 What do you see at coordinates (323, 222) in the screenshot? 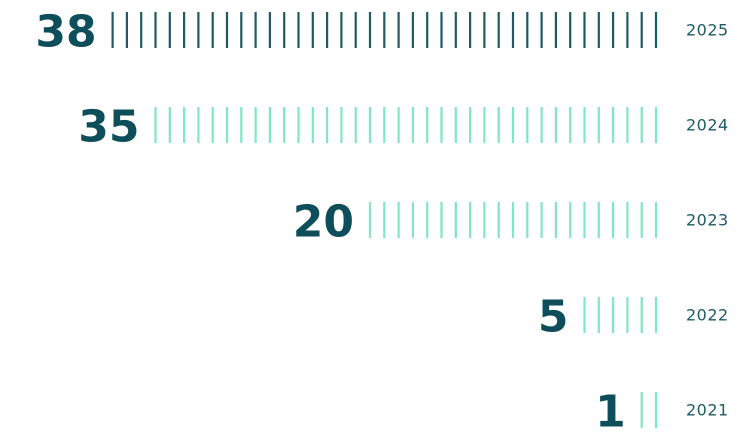
I see `value-label: 20` at bounding box center [323, 222].